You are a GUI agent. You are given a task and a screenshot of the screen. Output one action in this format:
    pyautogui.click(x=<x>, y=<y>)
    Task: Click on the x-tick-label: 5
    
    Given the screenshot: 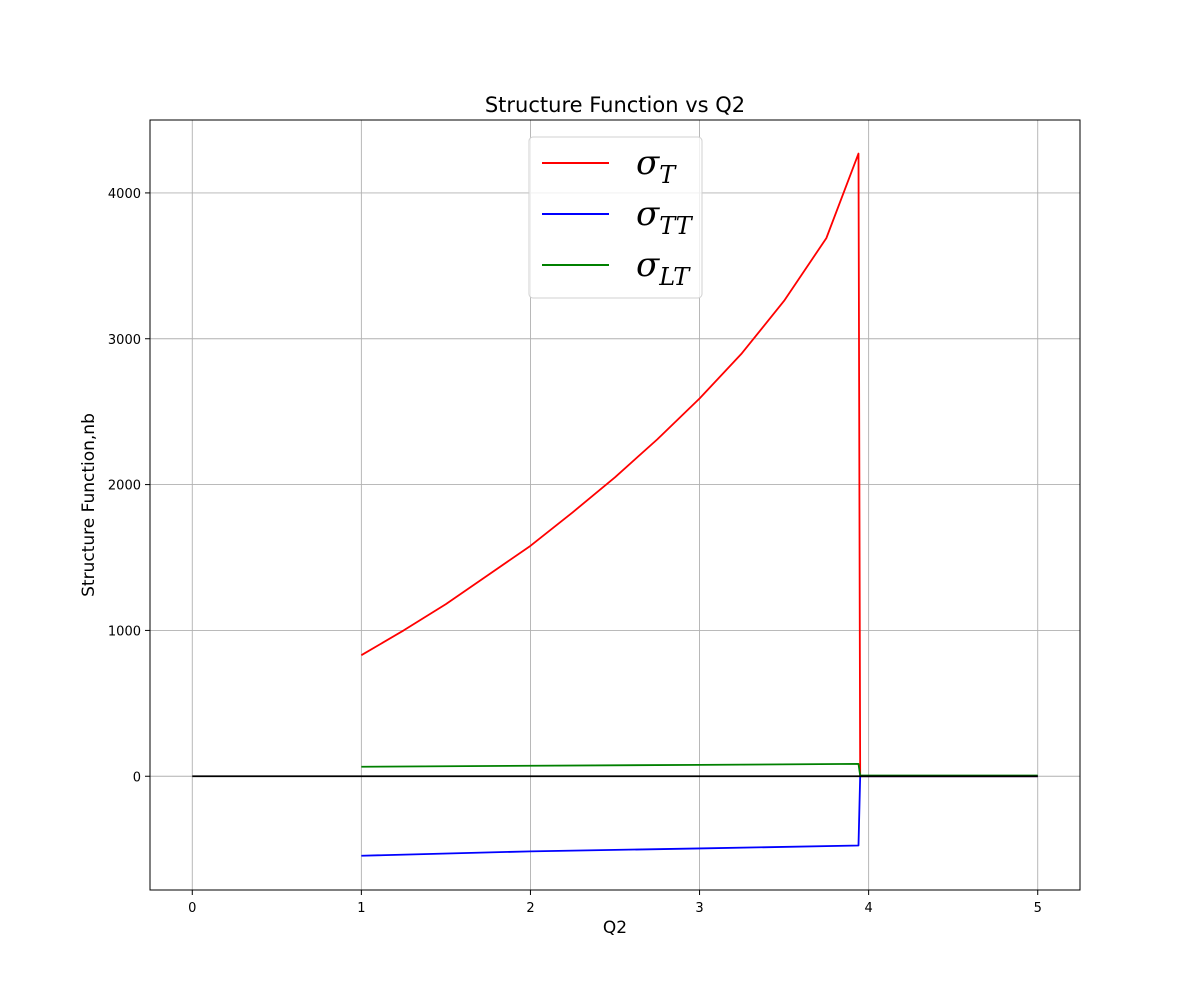 What is the action you would take?
    pyautogui.click(x=1038, y=908)
    